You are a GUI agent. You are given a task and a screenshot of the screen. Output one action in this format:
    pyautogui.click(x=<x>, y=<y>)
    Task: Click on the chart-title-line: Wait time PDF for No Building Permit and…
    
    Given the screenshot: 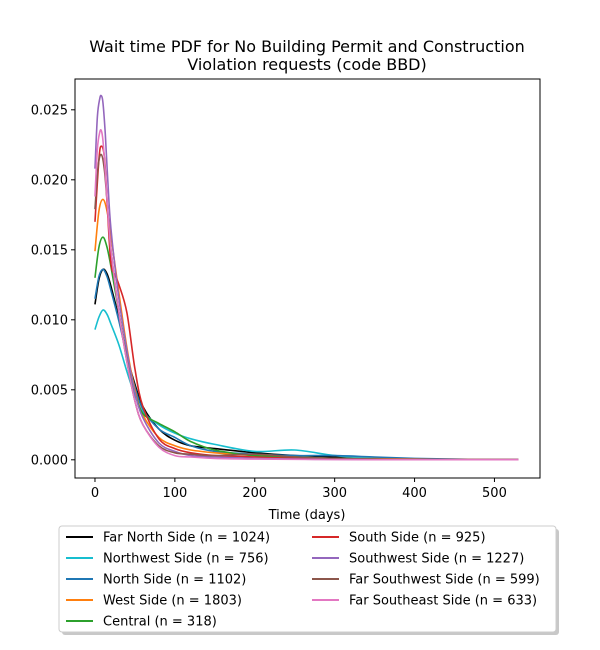 What is the action you would take?
    pyautogui.click(x=307, y=46)
    